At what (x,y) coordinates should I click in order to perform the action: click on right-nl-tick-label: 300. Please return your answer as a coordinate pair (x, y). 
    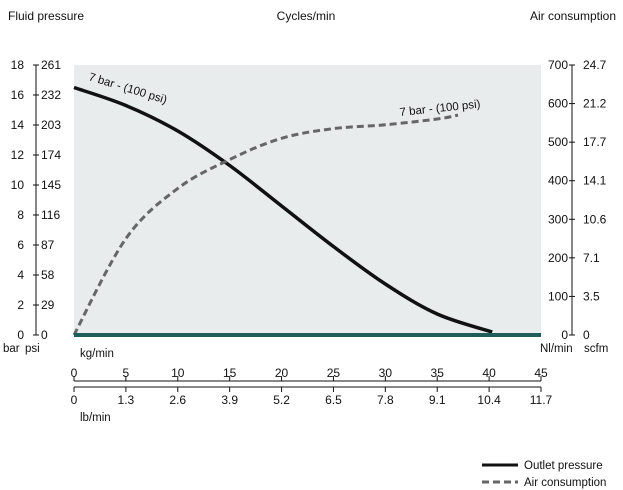
    Looking at the image, I should click on (558, 219).